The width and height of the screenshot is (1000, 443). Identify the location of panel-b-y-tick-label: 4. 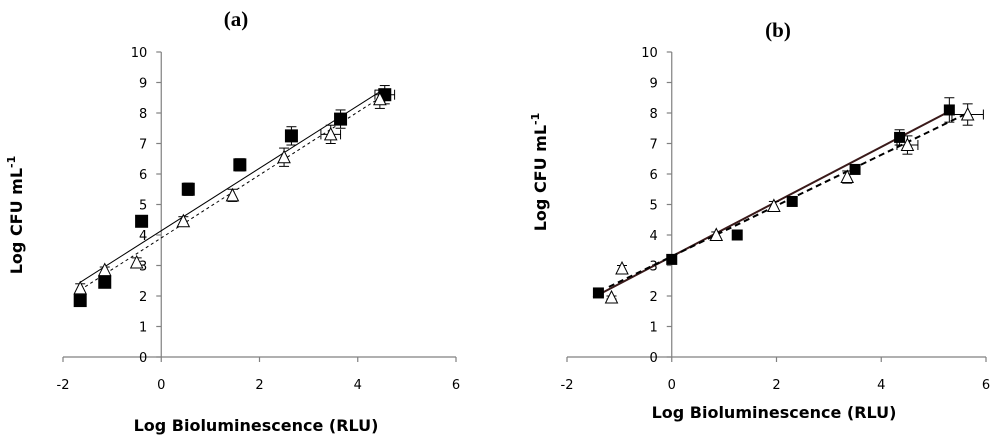
(653, 236).